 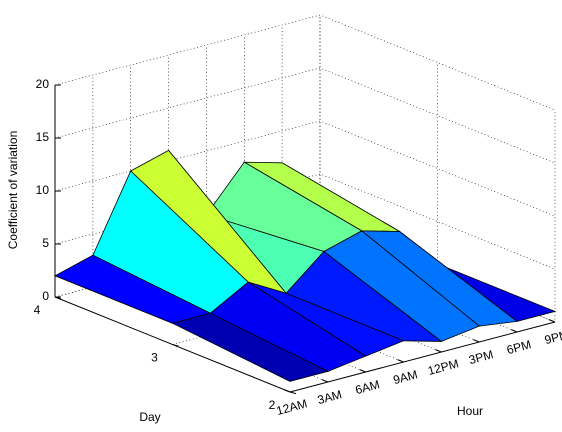 I want to click on x-tick-label: 12PM, so click(x=443, y=367).